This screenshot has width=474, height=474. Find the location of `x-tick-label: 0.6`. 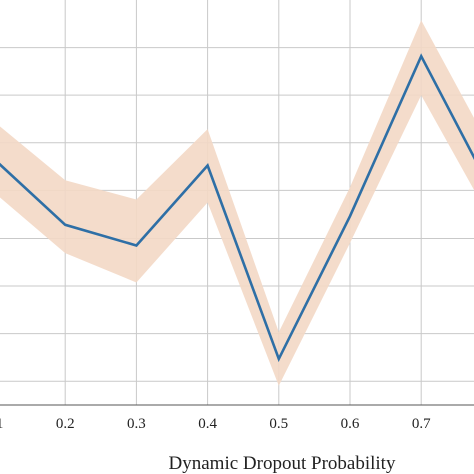

x-tick-label: 0.6 is located at coordinates (350, 424).